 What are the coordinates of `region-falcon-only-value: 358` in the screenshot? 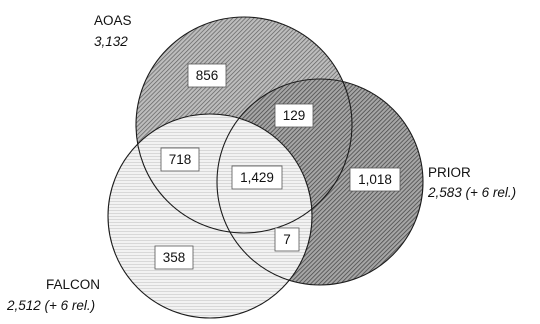 It's located at (174, 257).